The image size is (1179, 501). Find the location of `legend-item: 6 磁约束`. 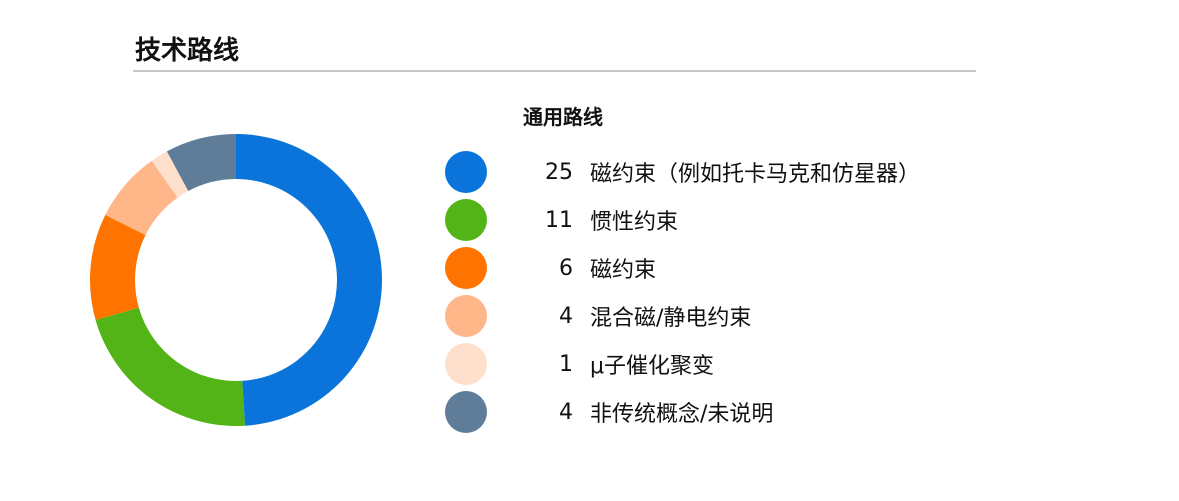

legend-item: 6 磁约束 is located at coordinates (550, 268).